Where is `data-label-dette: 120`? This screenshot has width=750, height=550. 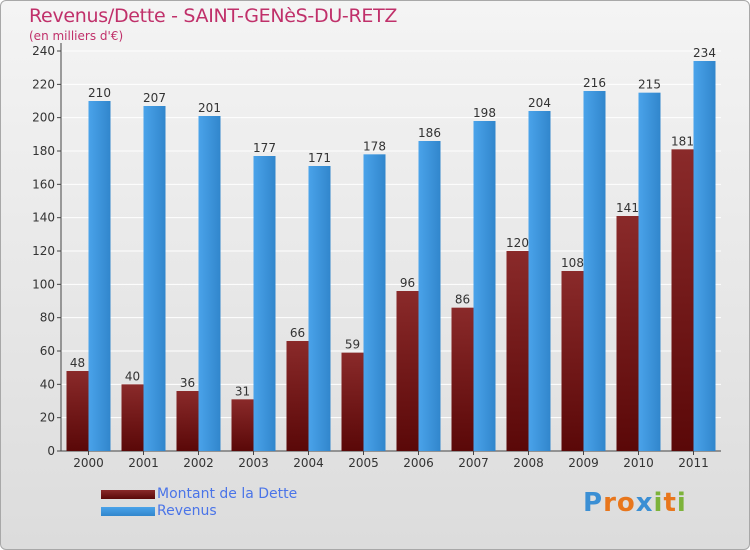 data-label-dette: 120 is located at coordinates (517, 243).